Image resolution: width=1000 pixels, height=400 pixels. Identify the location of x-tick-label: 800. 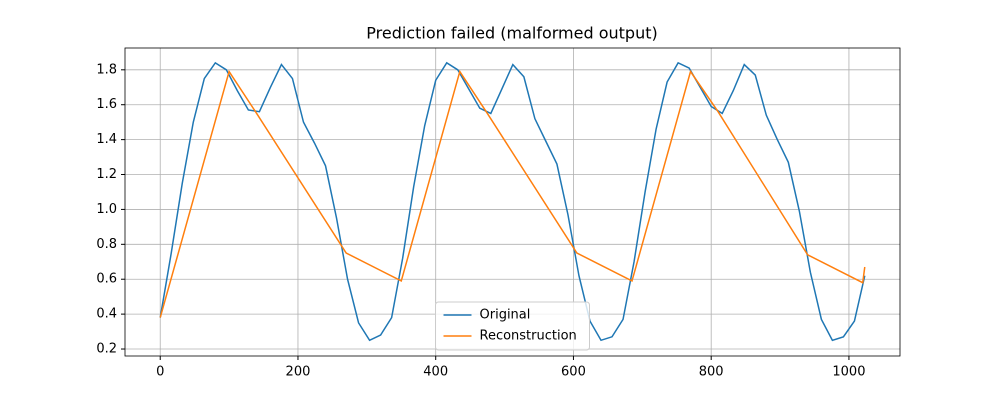
(711, 372).